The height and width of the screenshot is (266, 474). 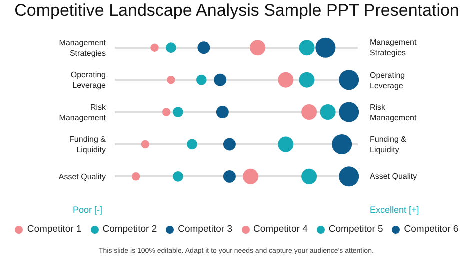 I want to click on y-tick-label: Management Strategies, so click(x=83, y=48).